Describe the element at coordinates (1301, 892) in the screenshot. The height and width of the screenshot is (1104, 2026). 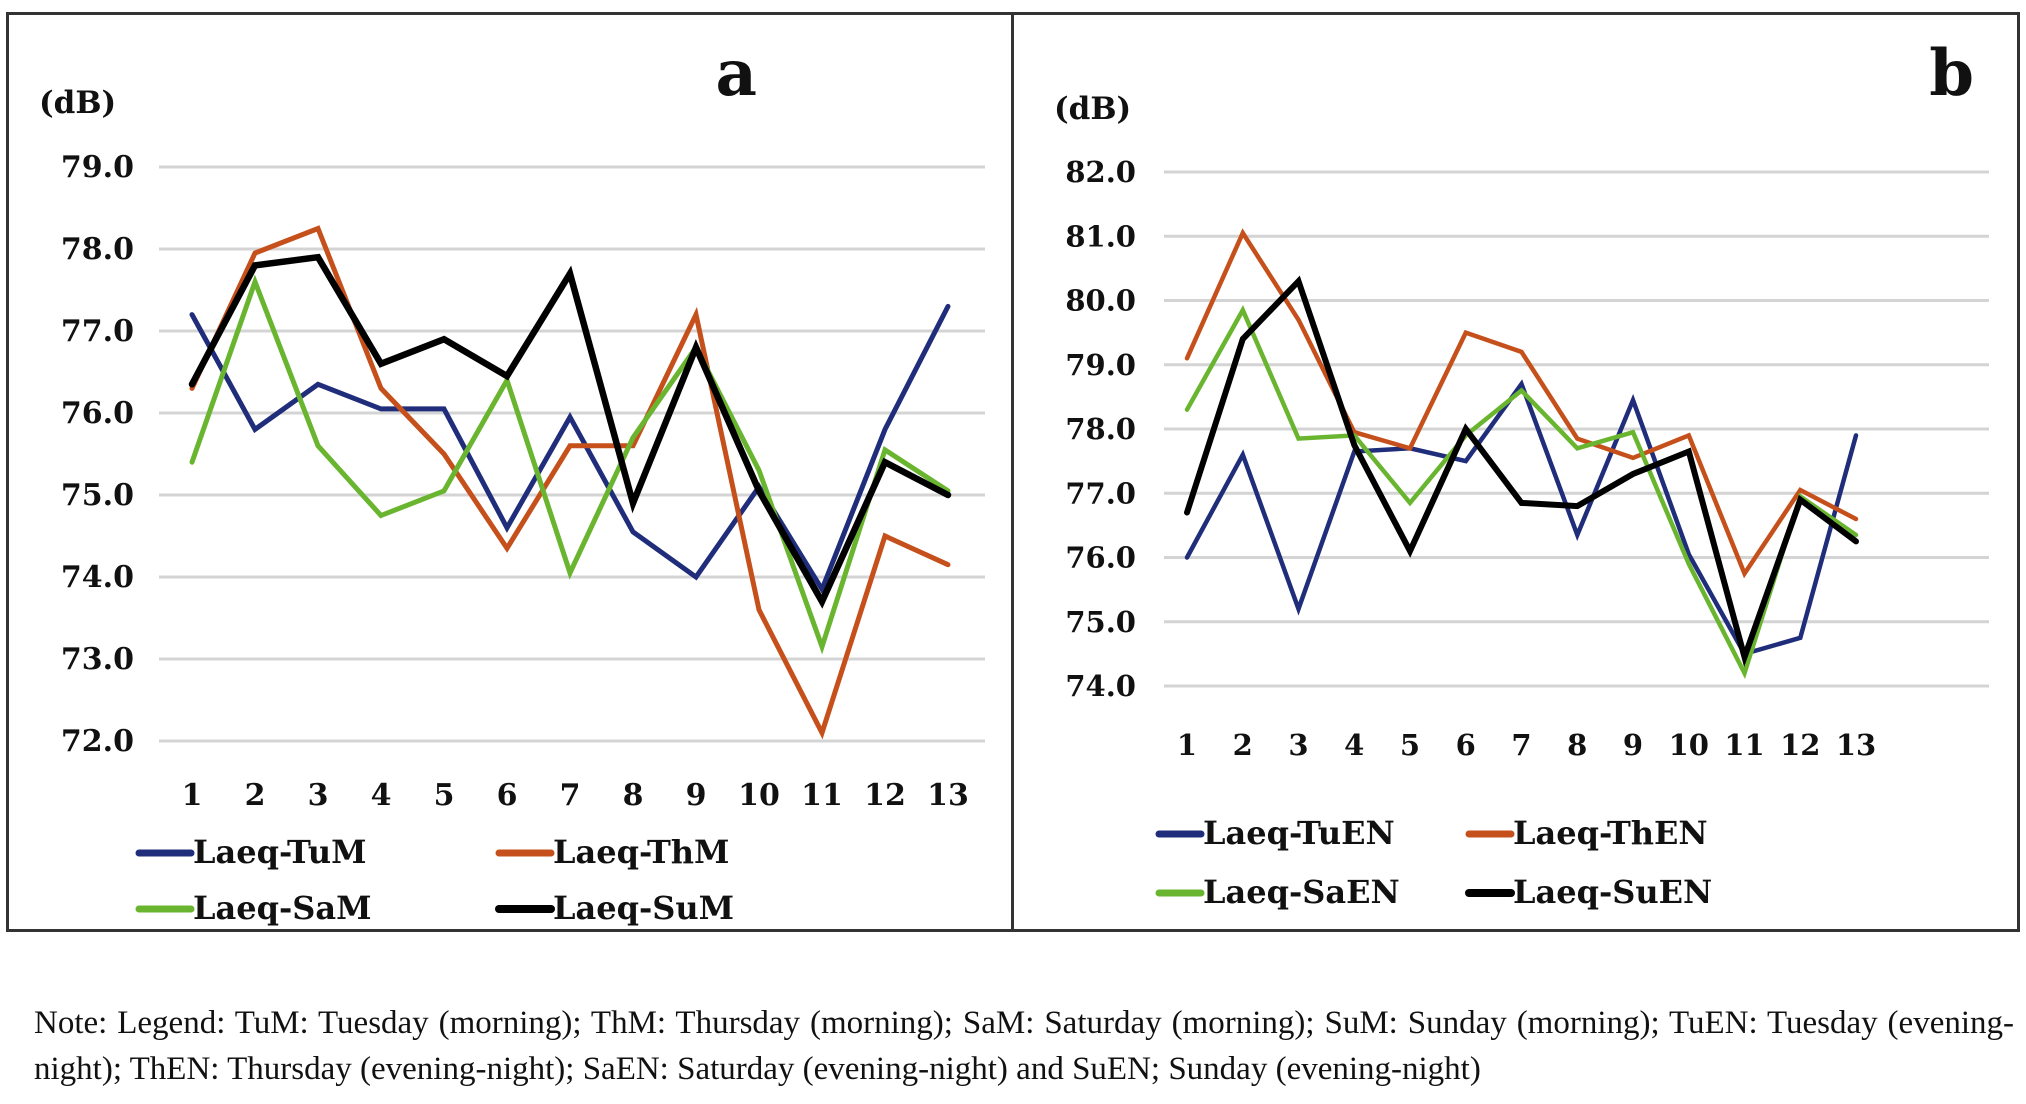
I see `legend-label: Laeq-SaEN` at that location.